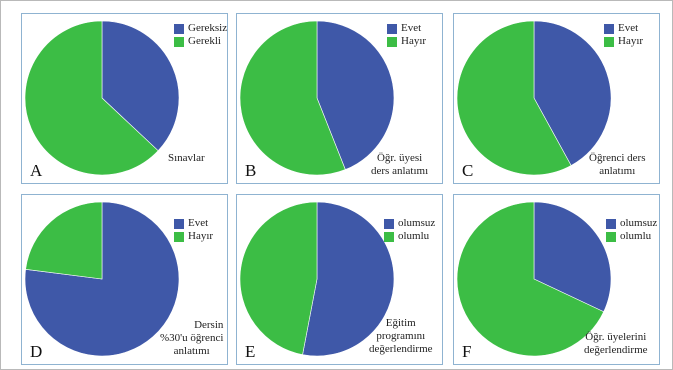  Describe the element at coordinates (251, 170) in the screenshot. I see `panel-letter: B` at that location.